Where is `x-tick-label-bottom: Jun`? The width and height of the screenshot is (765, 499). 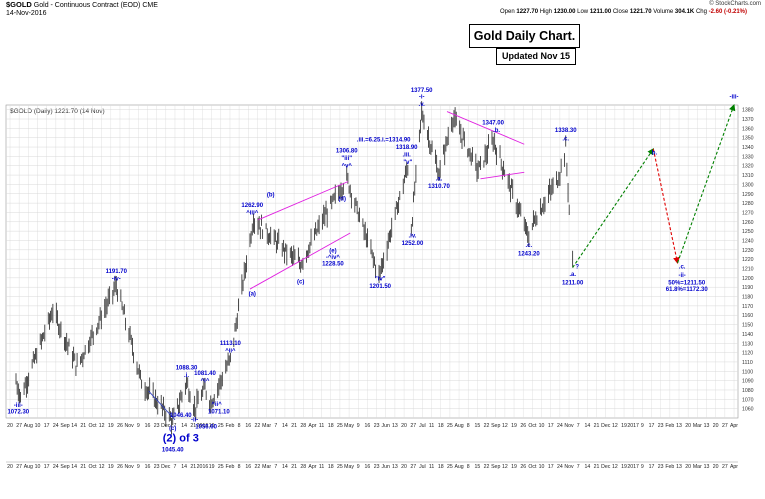
x-tick-label-bottom: Jun is located at coordinates (386, 467).